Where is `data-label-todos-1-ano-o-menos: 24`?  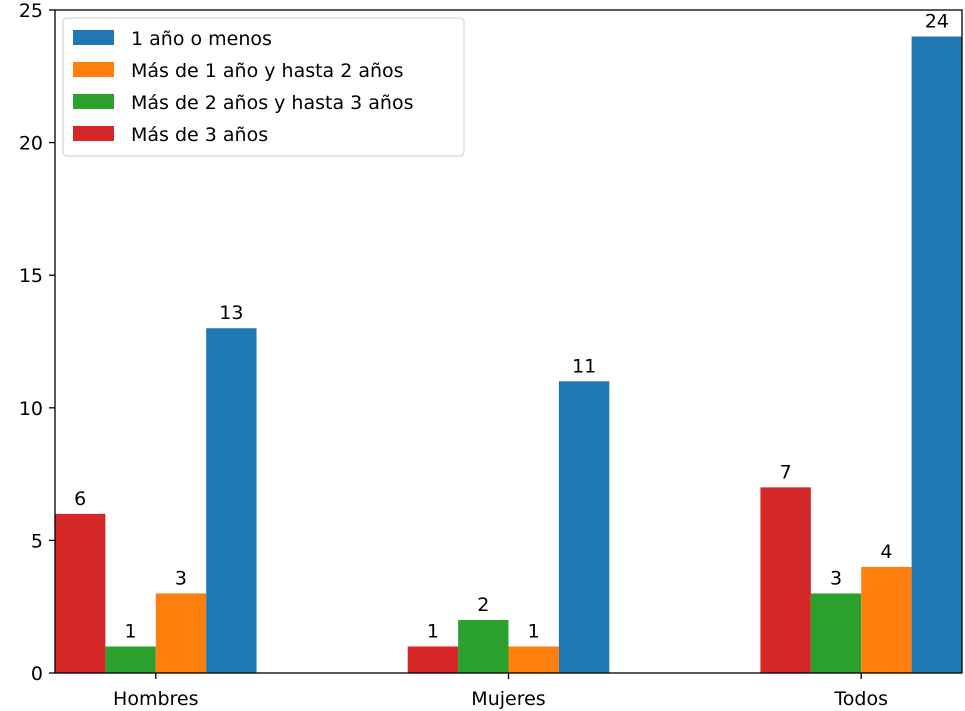
data-label-todos-1-ano-o-menos: 24 is located at coordinates (937, 22).